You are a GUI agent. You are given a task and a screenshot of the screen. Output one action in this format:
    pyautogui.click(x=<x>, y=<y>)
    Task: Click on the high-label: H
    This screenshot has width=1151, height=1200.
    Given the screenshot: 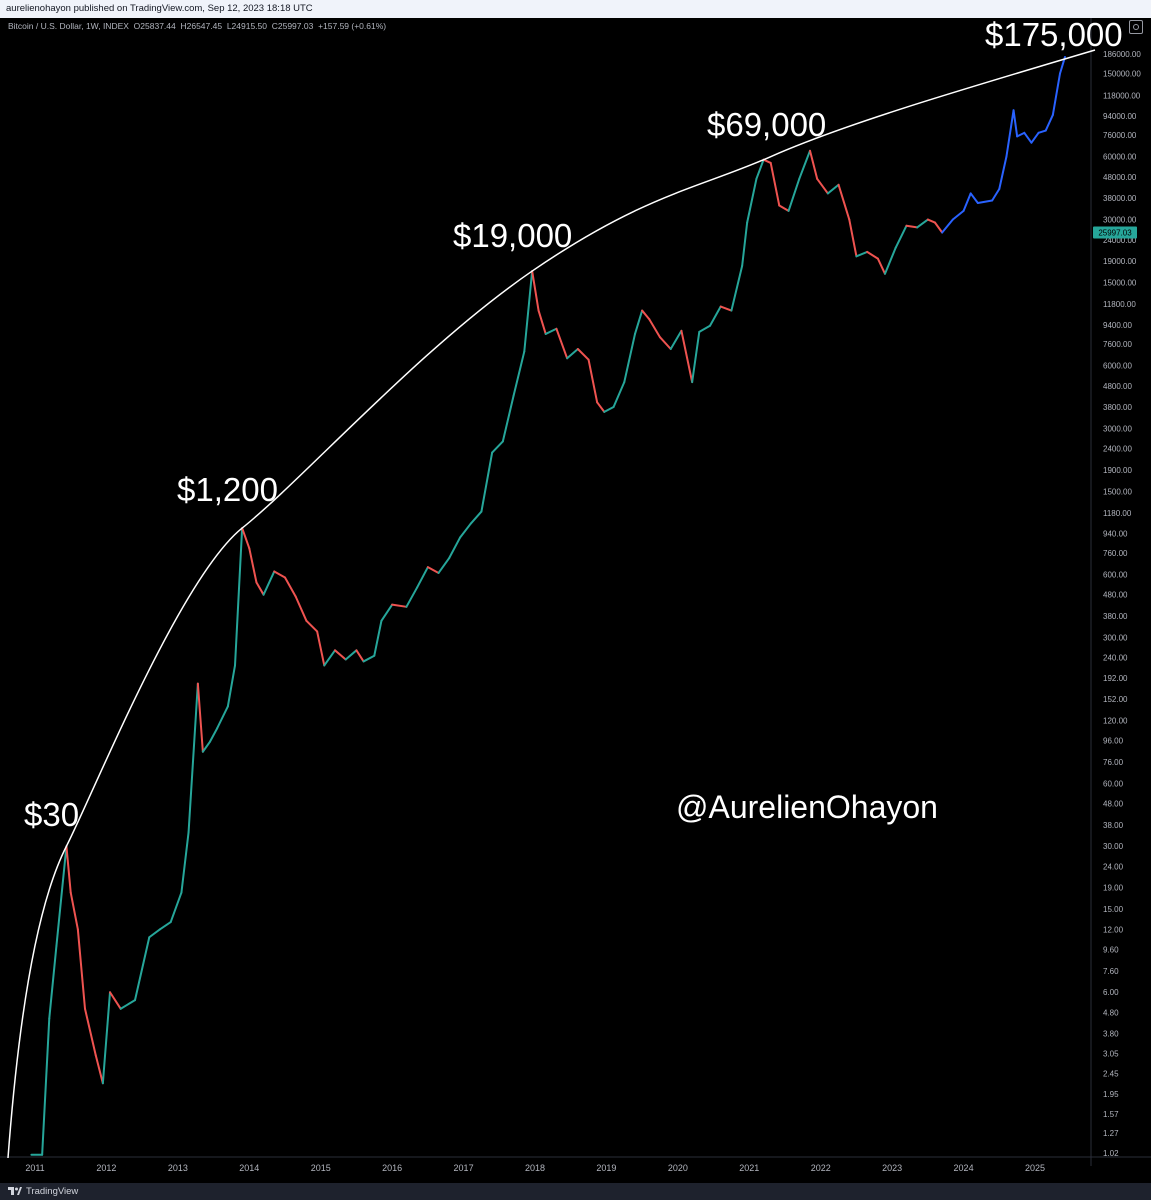 What is the action you would take?
    pyautogui.click(x=183, y=26)
    